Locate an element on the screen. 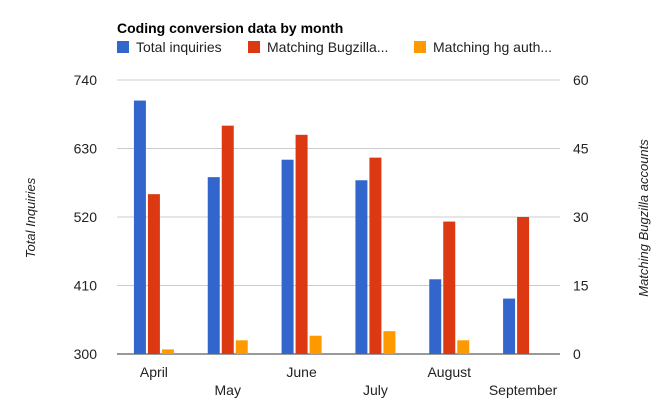 The image size is (671, 409). y-axis-title-right: Matching Bugzilla accounts is located at coordinates (643, 218).